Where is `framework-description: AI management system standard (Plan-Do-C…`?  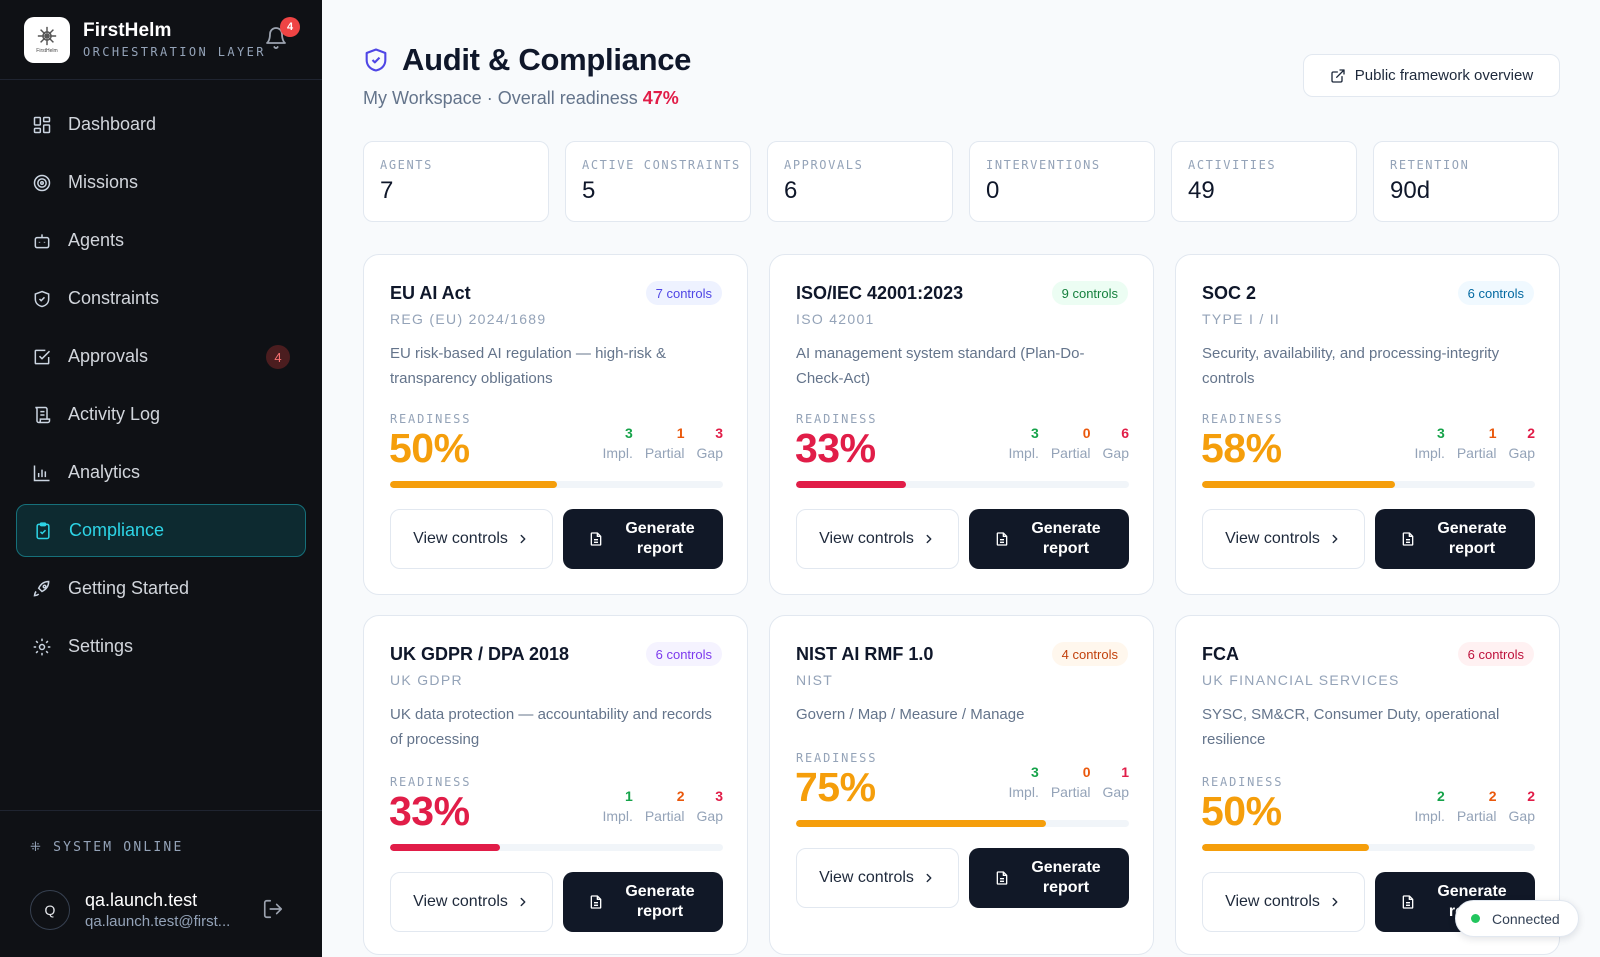
framework-description: AI management system standard (Plan-Do-C… is located at coordinates (940, 366).